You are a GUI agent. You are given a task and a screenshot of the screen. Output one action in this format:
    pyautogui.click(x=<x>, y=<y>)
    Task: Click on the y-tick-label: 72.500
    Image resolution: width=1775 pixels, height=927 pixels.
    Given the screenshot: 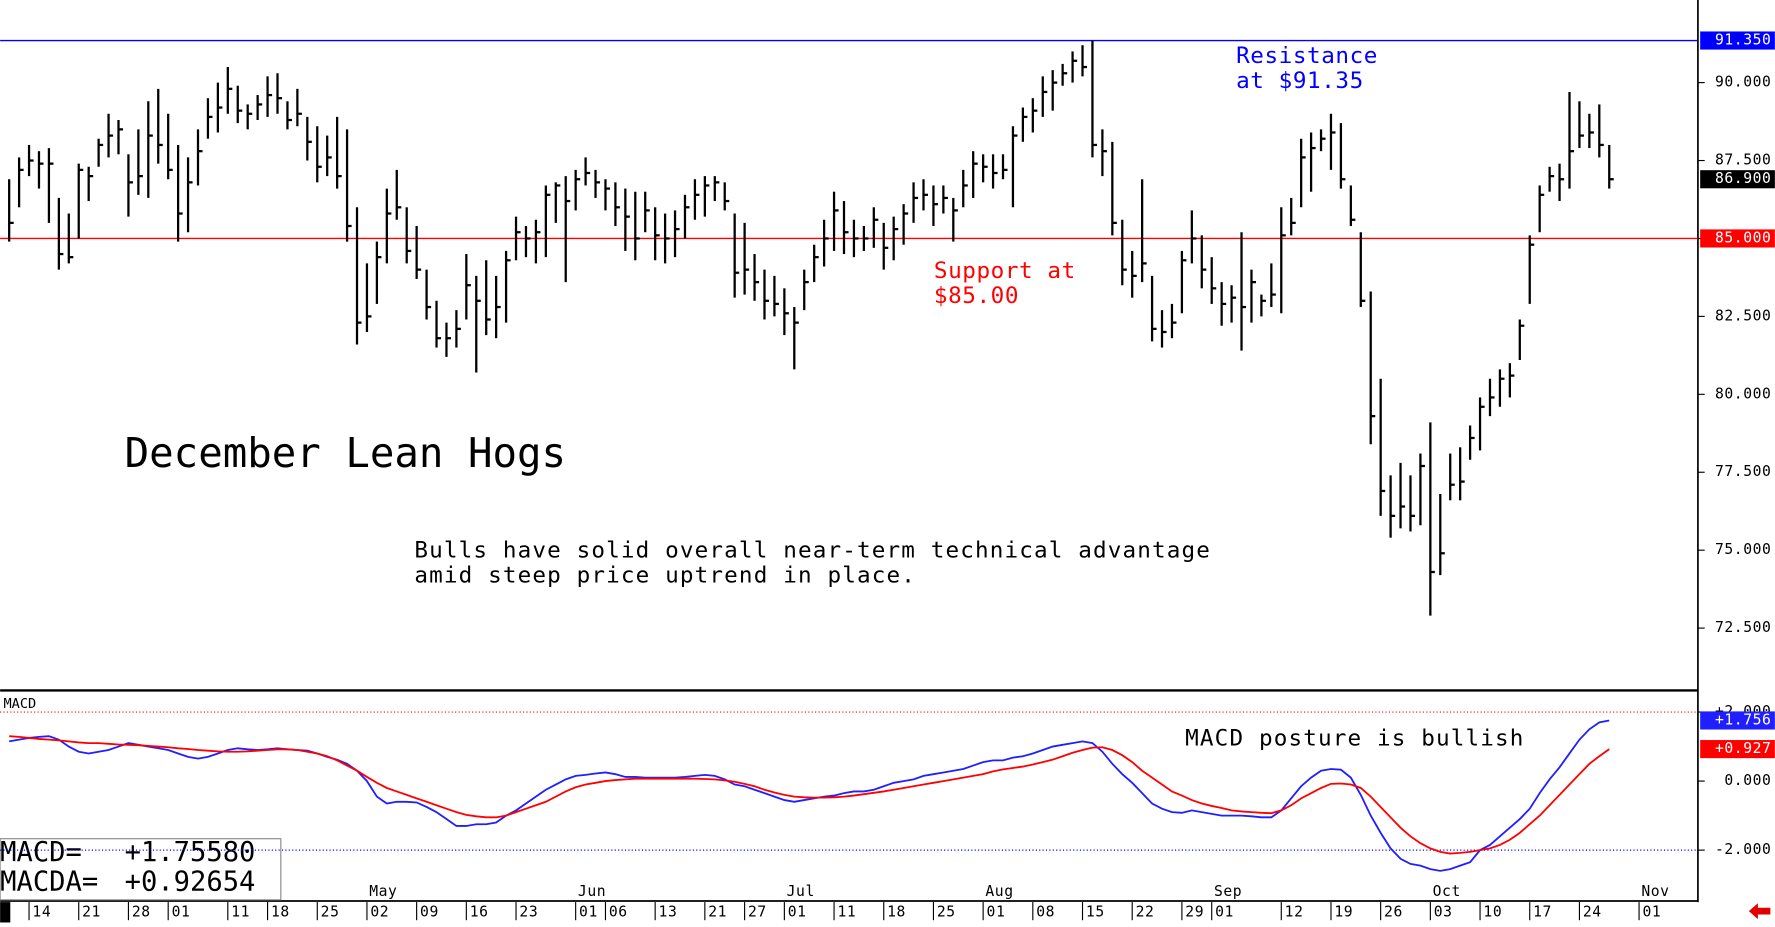 What is the action you would take?
    pyautogui.click(x=1743, y=627)
    